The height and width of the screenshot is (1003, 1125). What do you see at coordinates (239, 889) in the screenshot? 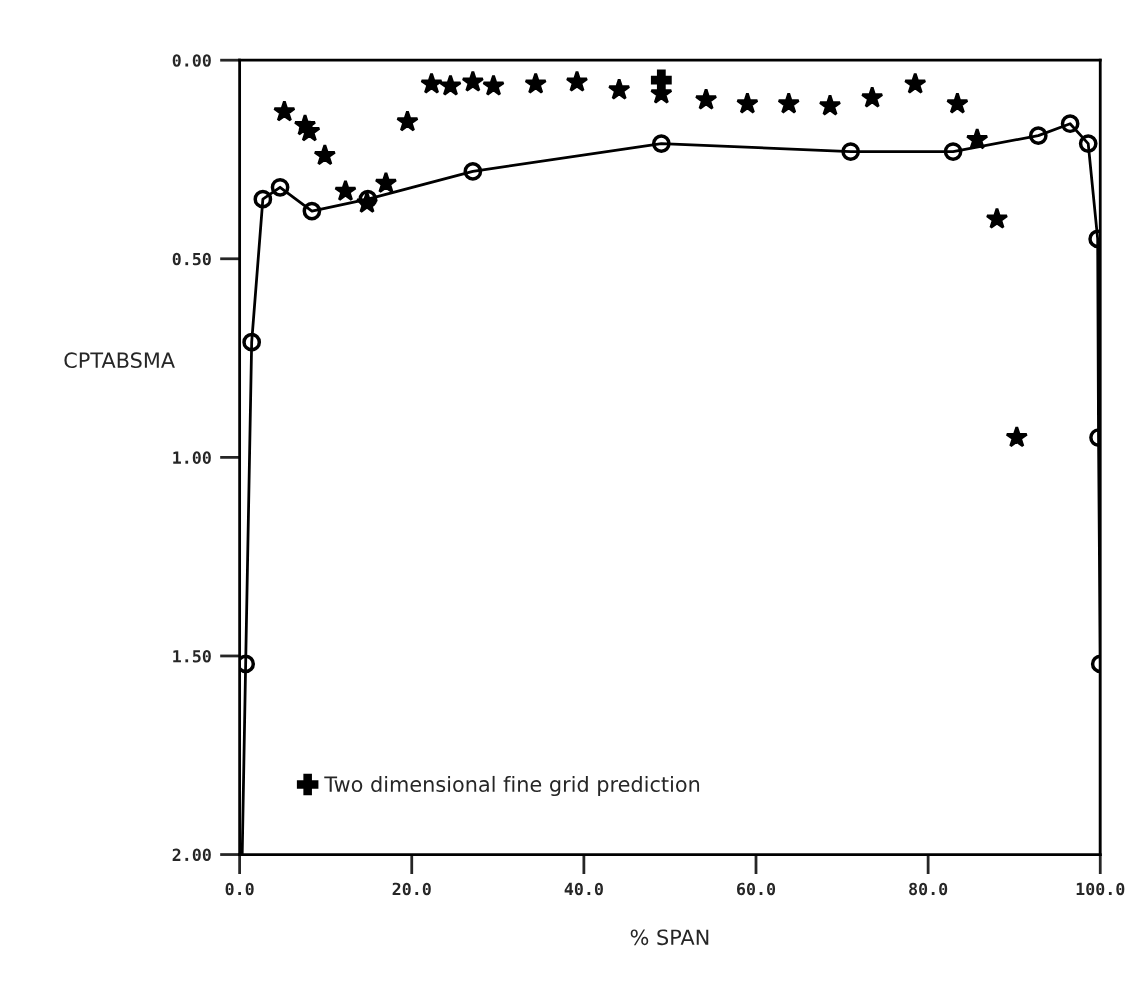
I see `x-tick-label: 0.0` at bounding box center [239, 889].